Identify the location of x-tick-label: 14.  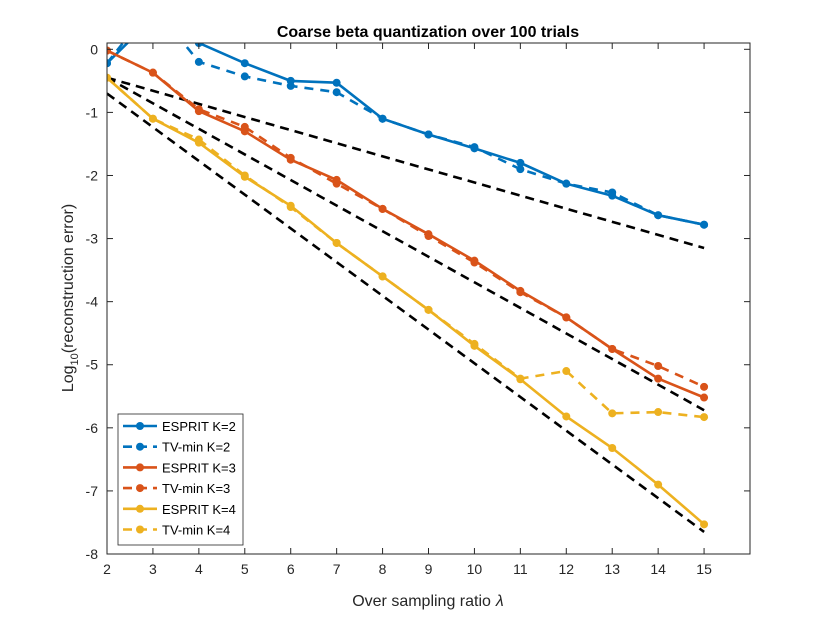
(658, 569).